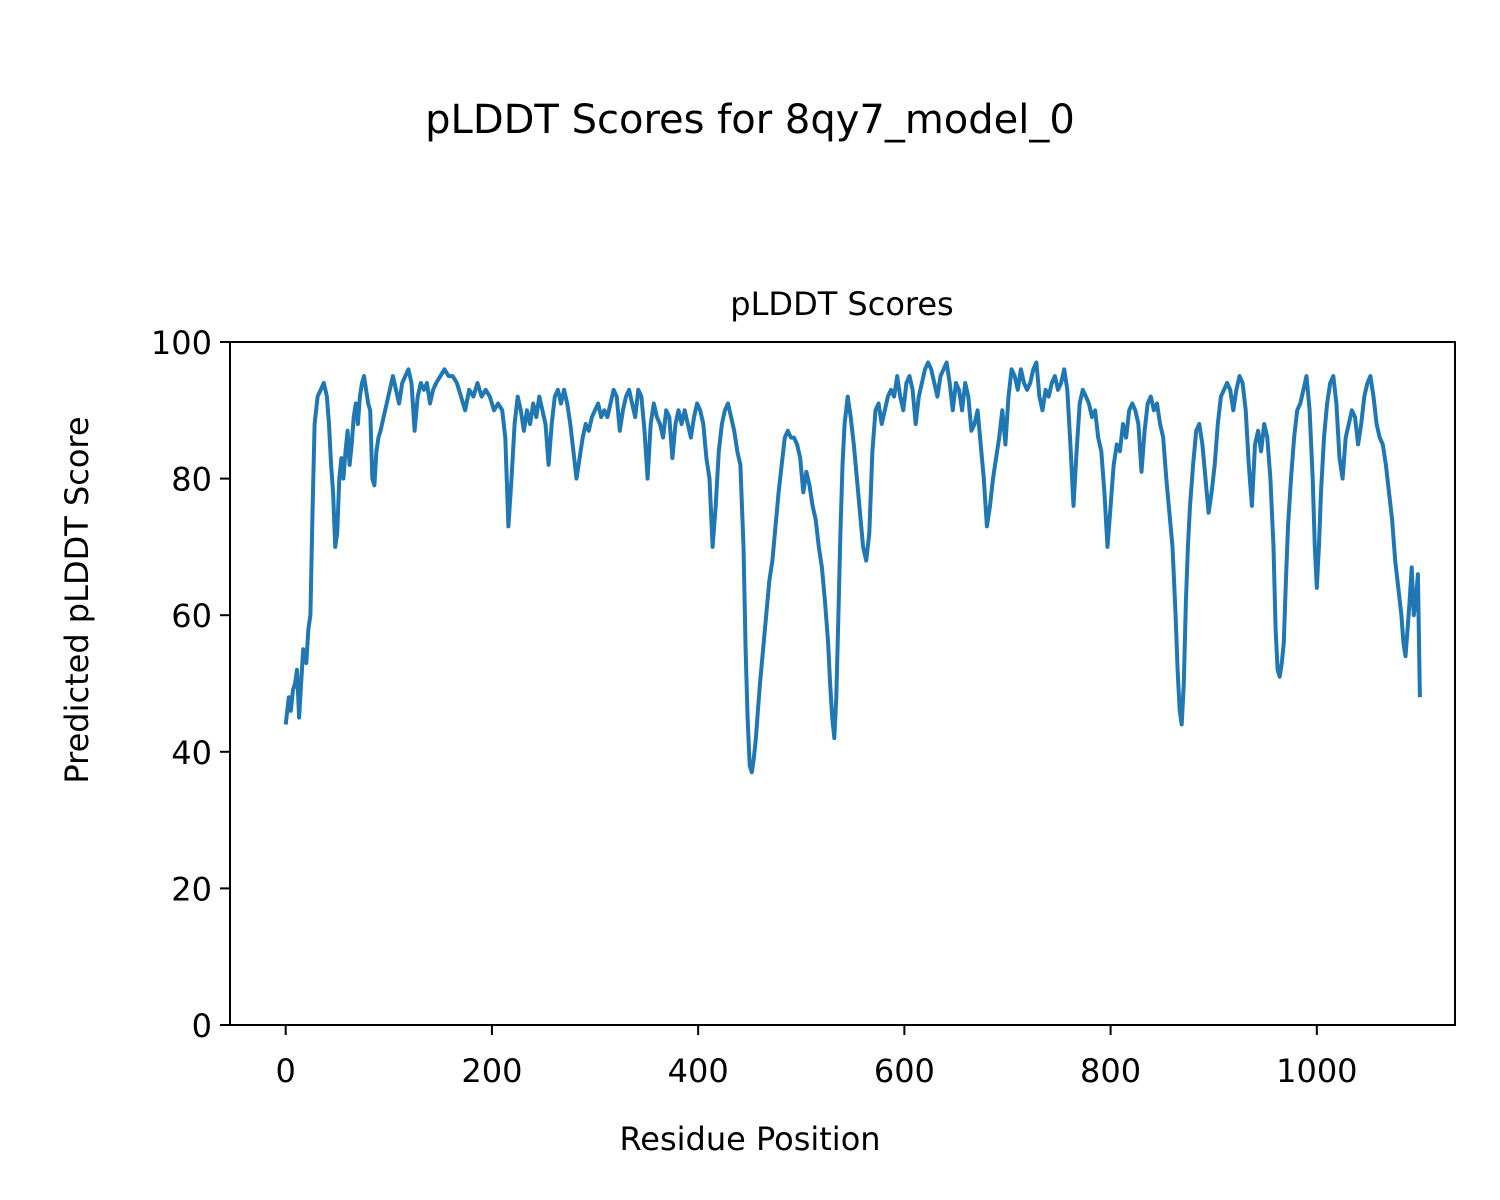  What do you see at coordinates (77, 599) in the screenshot?
I see `y-axis-label: Predicted pLDDT Score` at bounding box center [77, 599].